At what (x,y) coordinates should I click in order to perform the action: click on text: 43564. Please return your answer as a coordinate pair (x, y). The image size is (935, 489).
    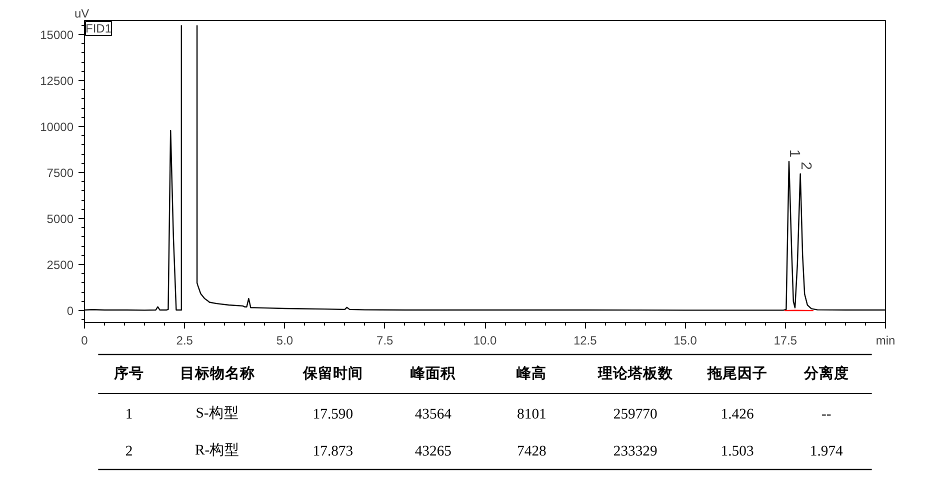
    Looking at the image, I should click on (433, 414).